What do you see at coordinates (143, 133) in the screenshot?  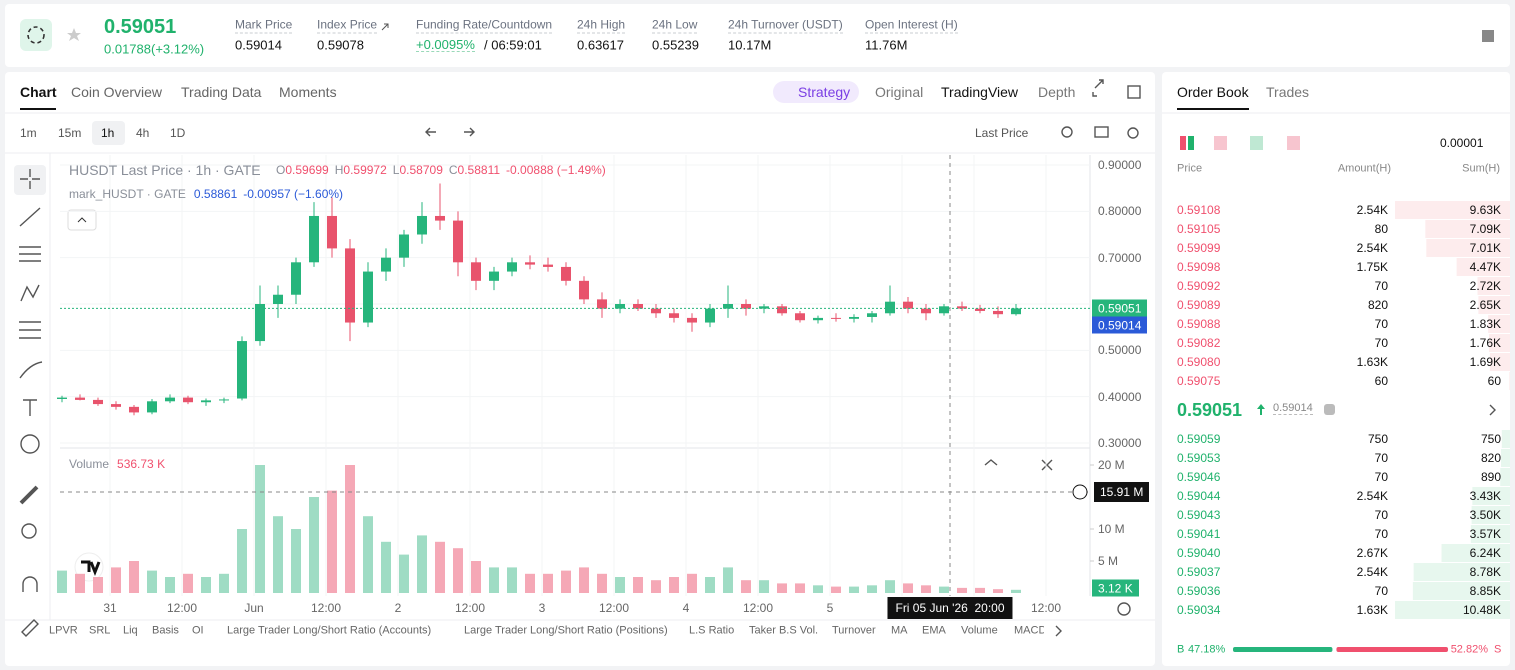 I see `interval-button: 4h` at bounding box center [143, 133].